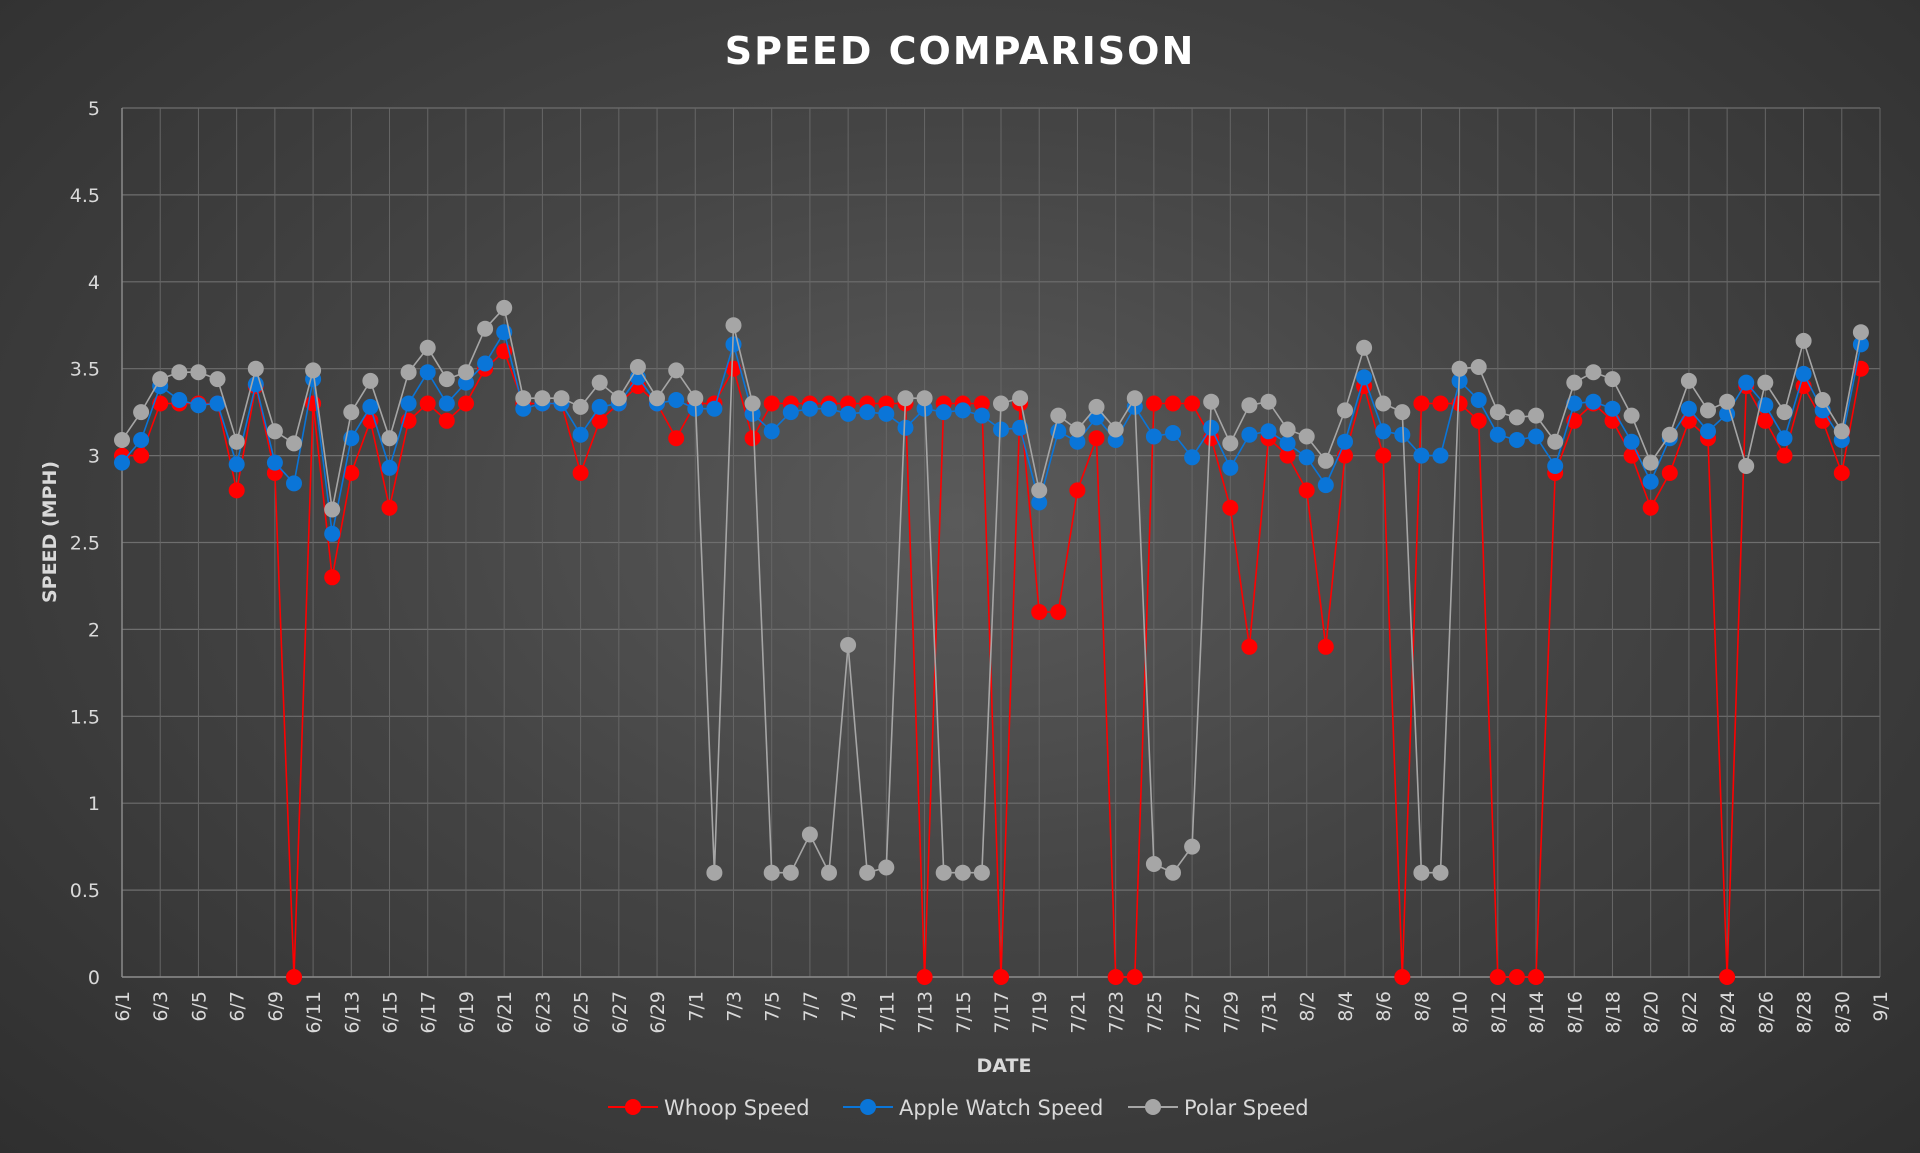  I want to click on x-tick-label: 8/30, so click(1843, 1012).